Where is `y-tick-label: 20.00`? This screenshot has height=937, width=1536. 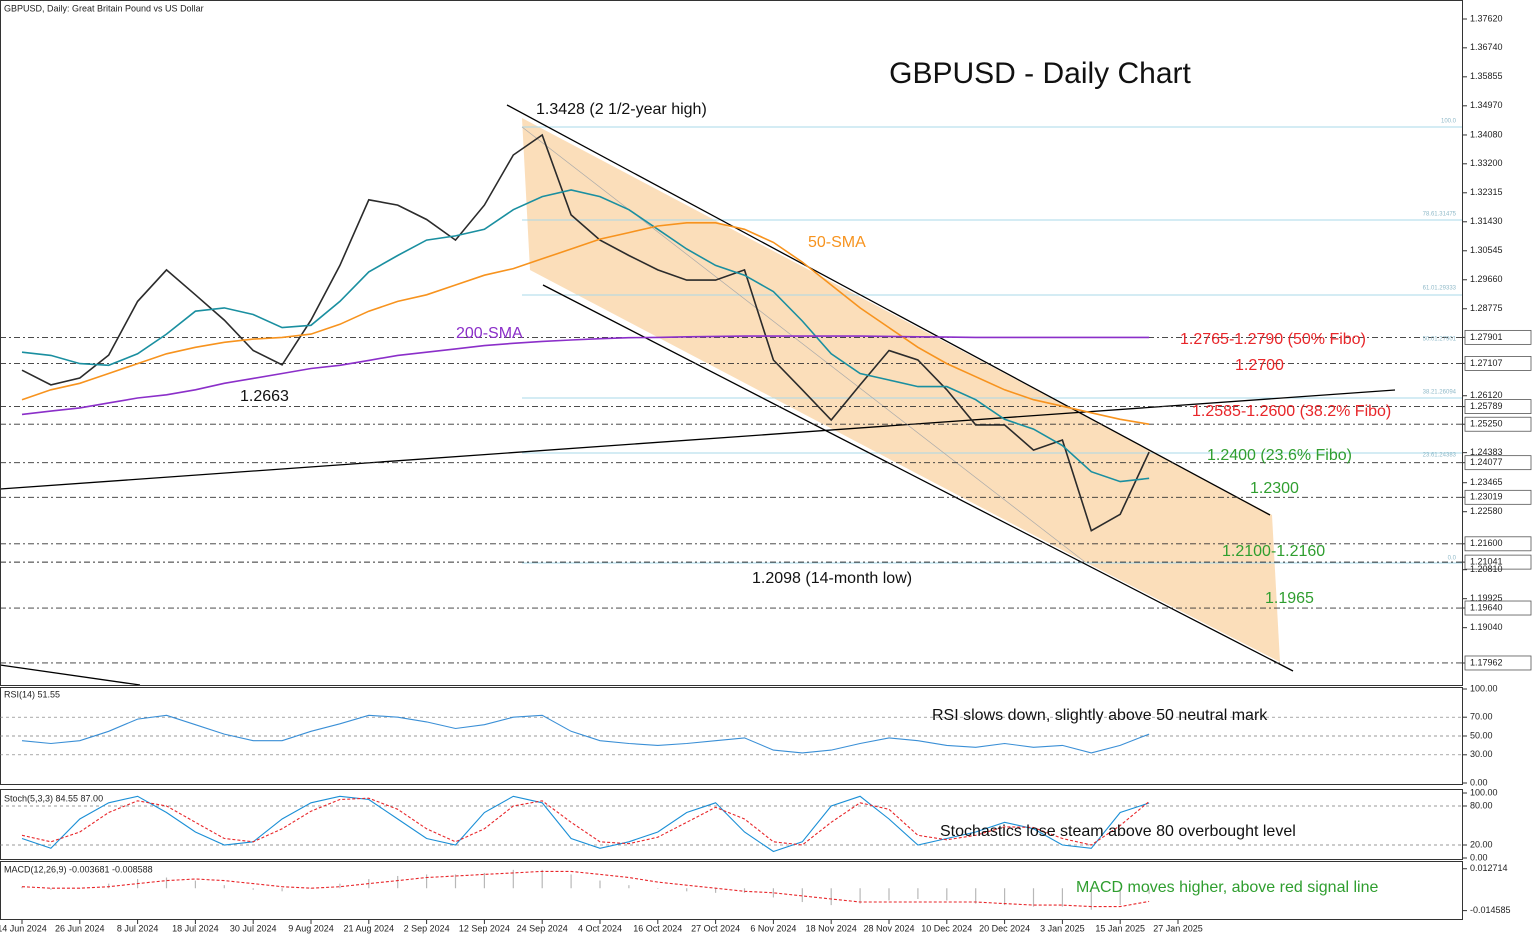 y-tick-label: 20.00 is located at coordinates (1481, 844).